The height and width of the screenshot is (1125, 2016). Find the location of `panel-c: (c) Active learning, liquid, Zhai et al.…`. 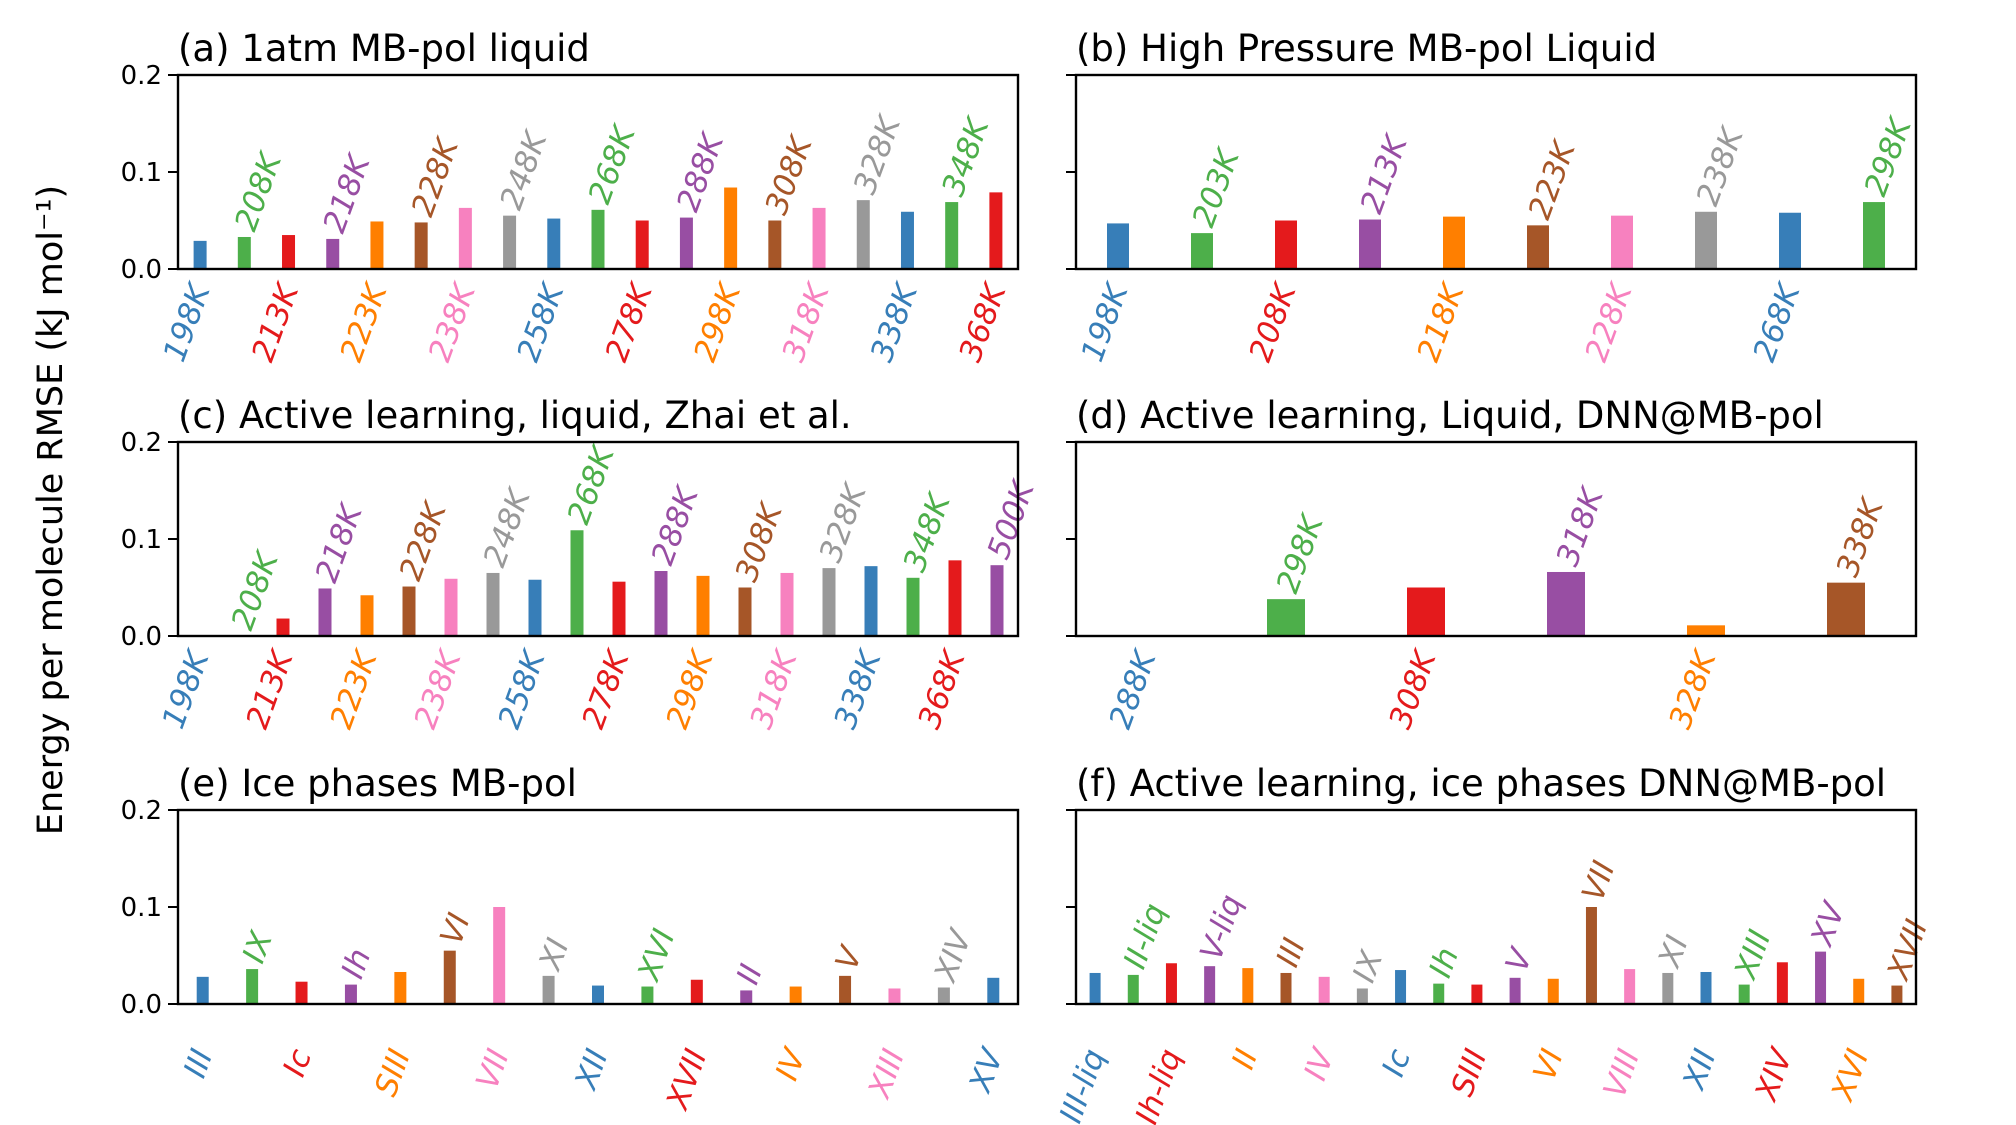

panel-c: (c) Active learning, liquid, Zhai et al.… is located at coordinates (582, 563).